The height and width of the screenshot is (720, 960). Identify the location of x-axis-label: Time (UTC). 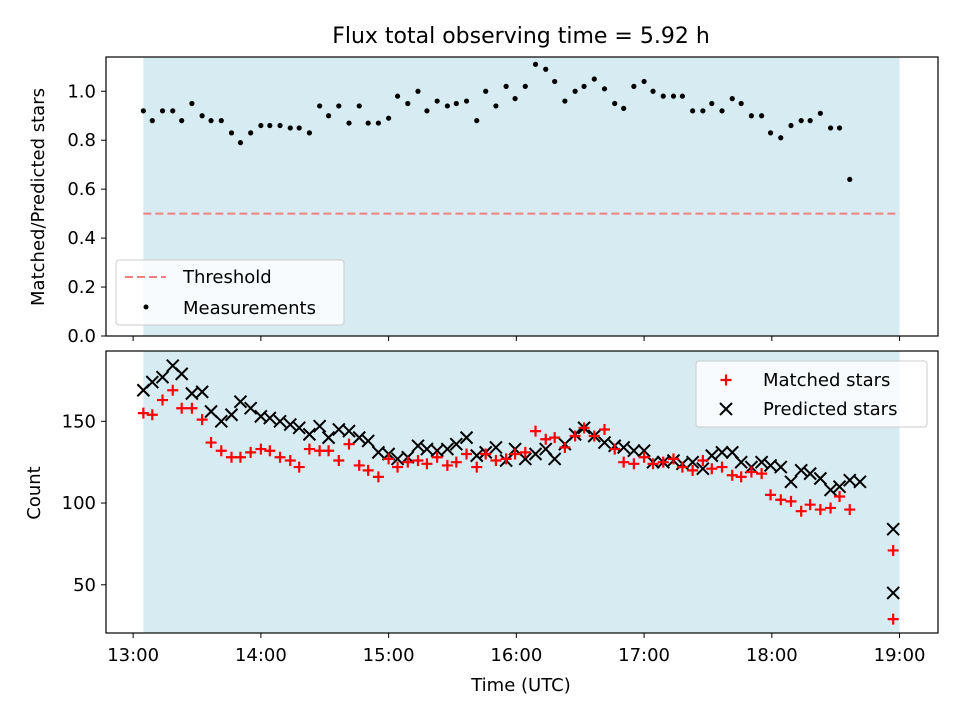
(520, 685).